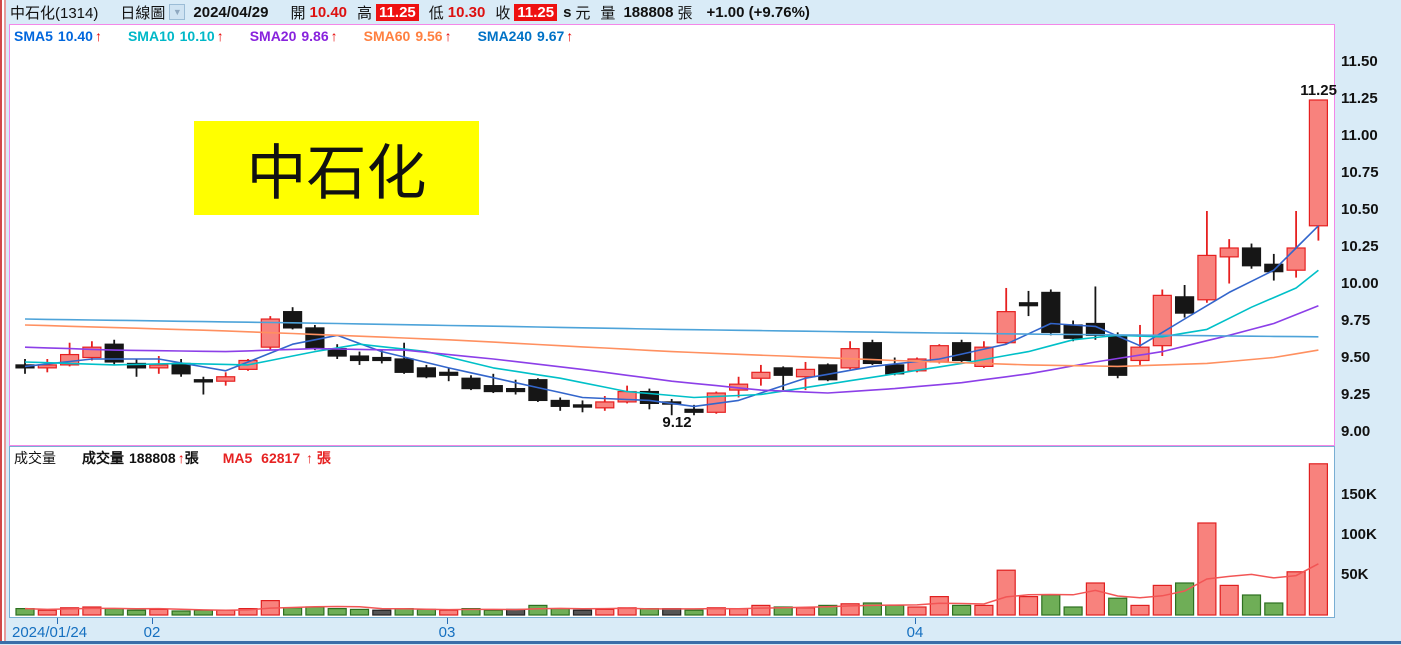 Image resolution: width=1401 pixels, height=645 pixels. What do you see at coordinates (503, 13) in the screenshot?
I see `close-label: 收` at bounding box center [503, 13].